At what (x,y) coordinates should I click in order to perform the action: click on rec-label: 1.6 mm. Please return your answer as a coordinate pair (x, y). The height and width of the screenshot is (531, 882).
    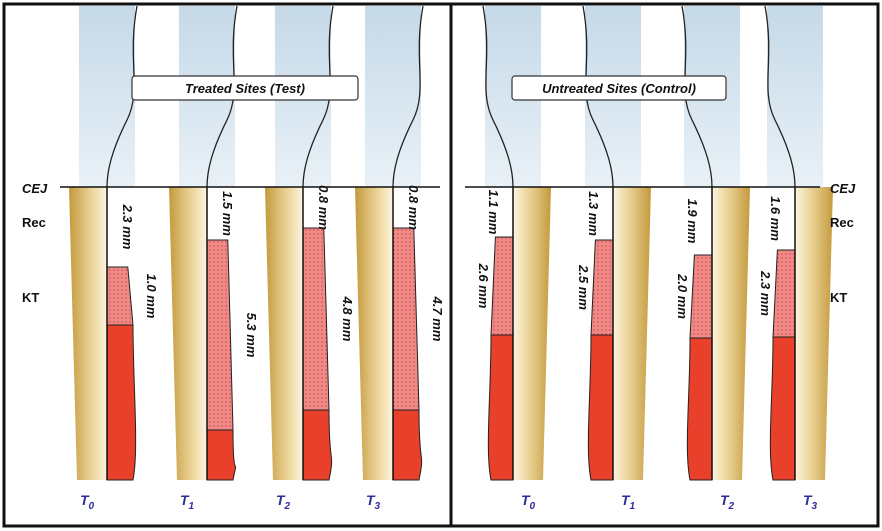
    Looking at the image, I should click on (775, 218).